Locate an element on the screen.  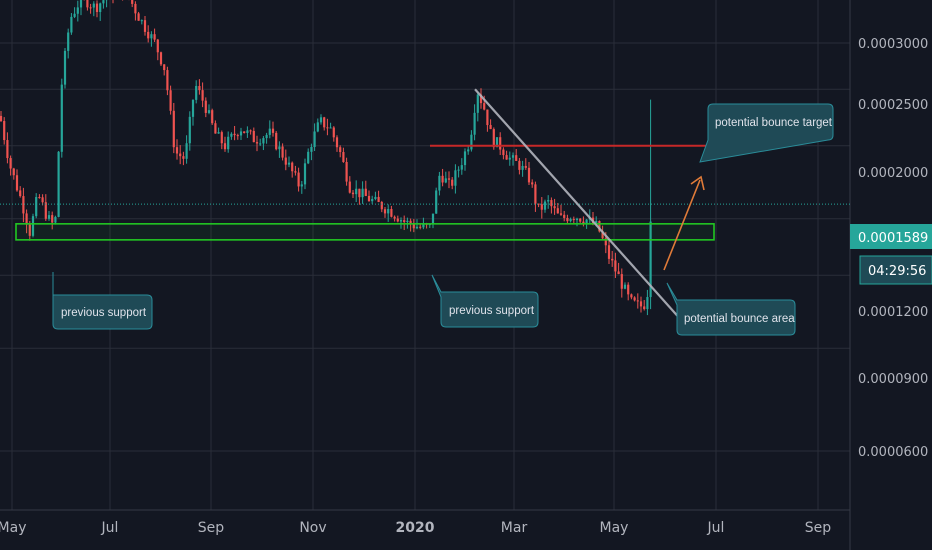
callout-bounce-area: potential bounce area is located at coordinates (731, 309).